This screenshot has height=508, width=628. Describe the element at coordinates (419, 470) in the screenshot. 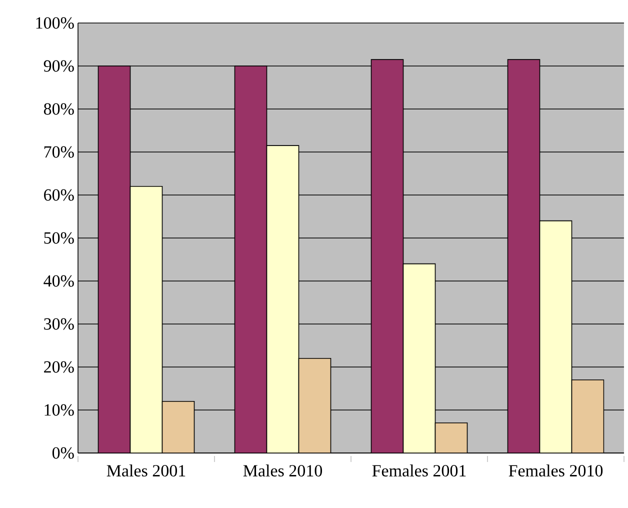

I see `x-tick-label: Females 2001` at that location.